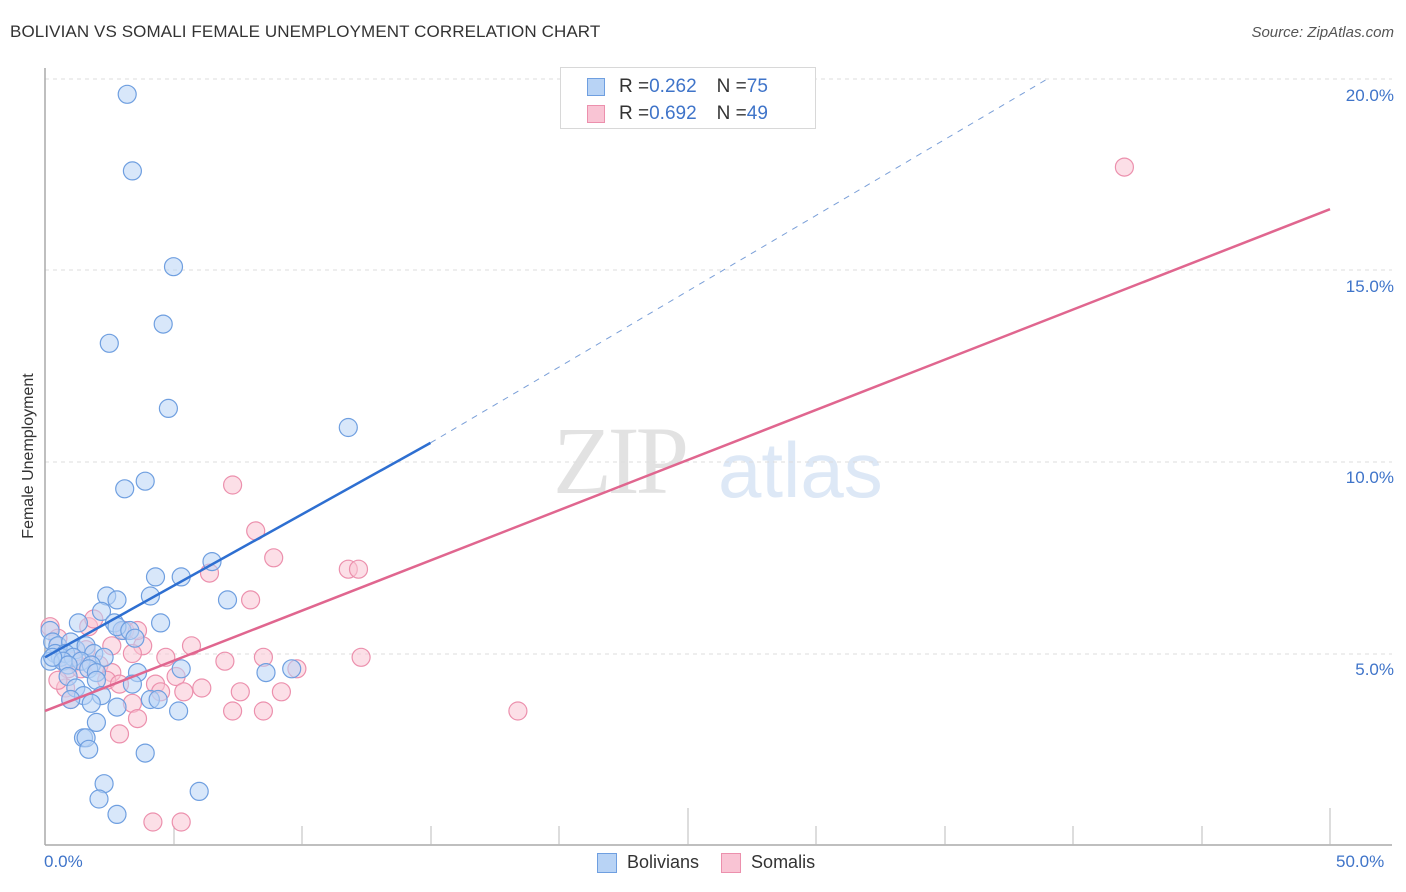 The image size is (1406, 892). Describe the element at coordinates (63, 861) in the screenshot. I see `x-tick-min: 0.0%` at that location.